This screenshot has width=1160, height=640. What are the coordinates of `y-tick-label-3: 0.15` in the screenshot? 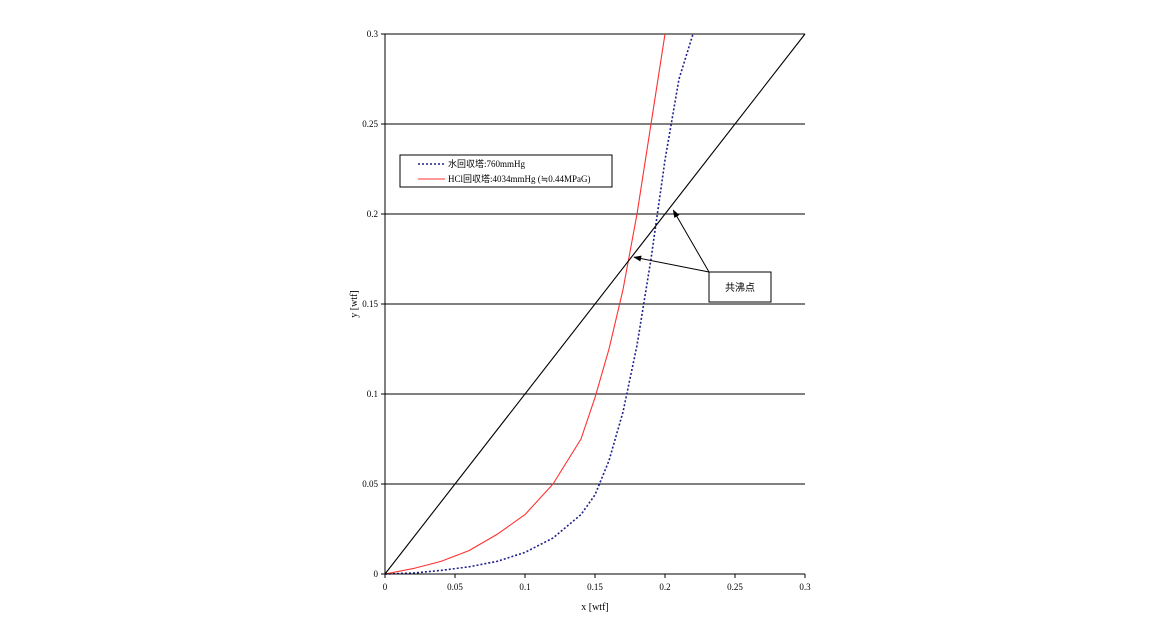 It's located at (370, 304).